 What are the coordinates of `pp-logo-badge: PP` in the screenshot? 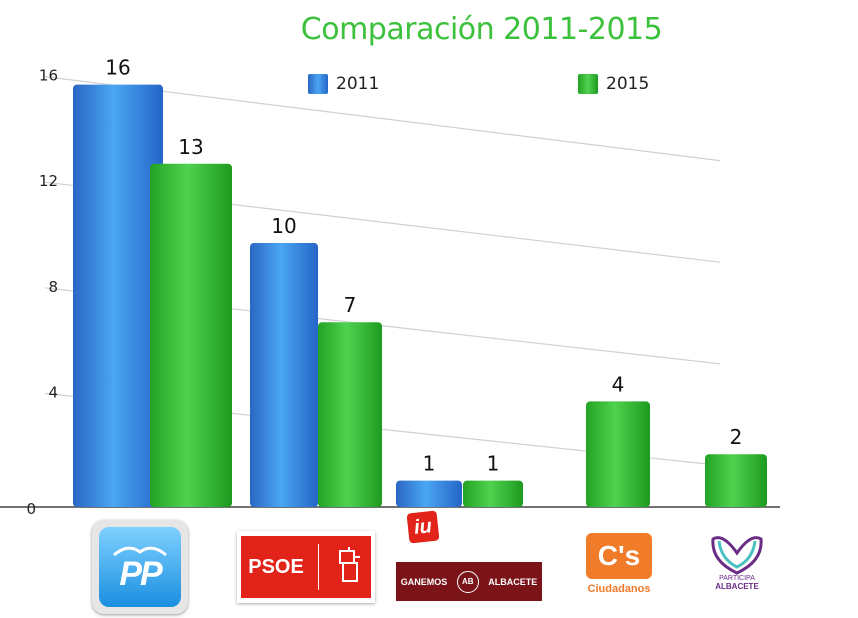 It's located at (140, 567).